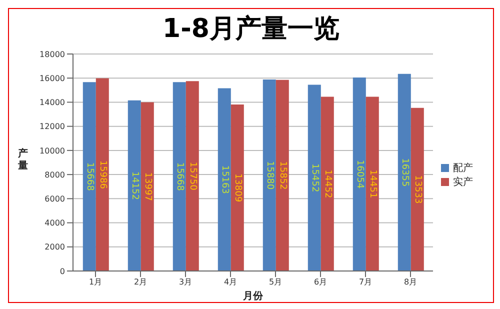  I want to click on y-tick-label: 6000, so click(54, 199).